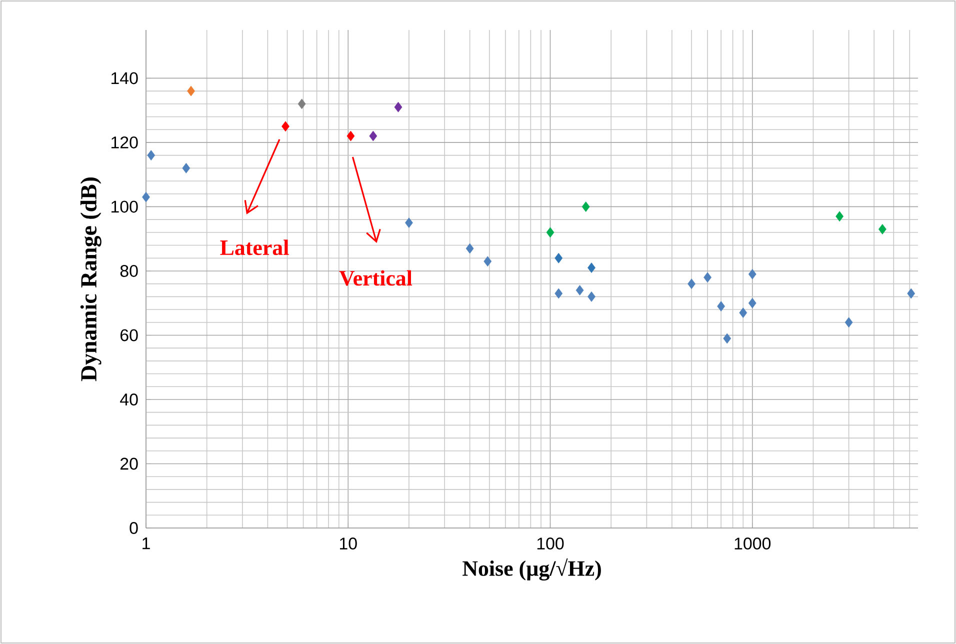 The width and height of the screenshot is (956, 644). Describe the element at coordinates (752, 544) in the screenshot. I see `x-tick-label: 1000` at that location.